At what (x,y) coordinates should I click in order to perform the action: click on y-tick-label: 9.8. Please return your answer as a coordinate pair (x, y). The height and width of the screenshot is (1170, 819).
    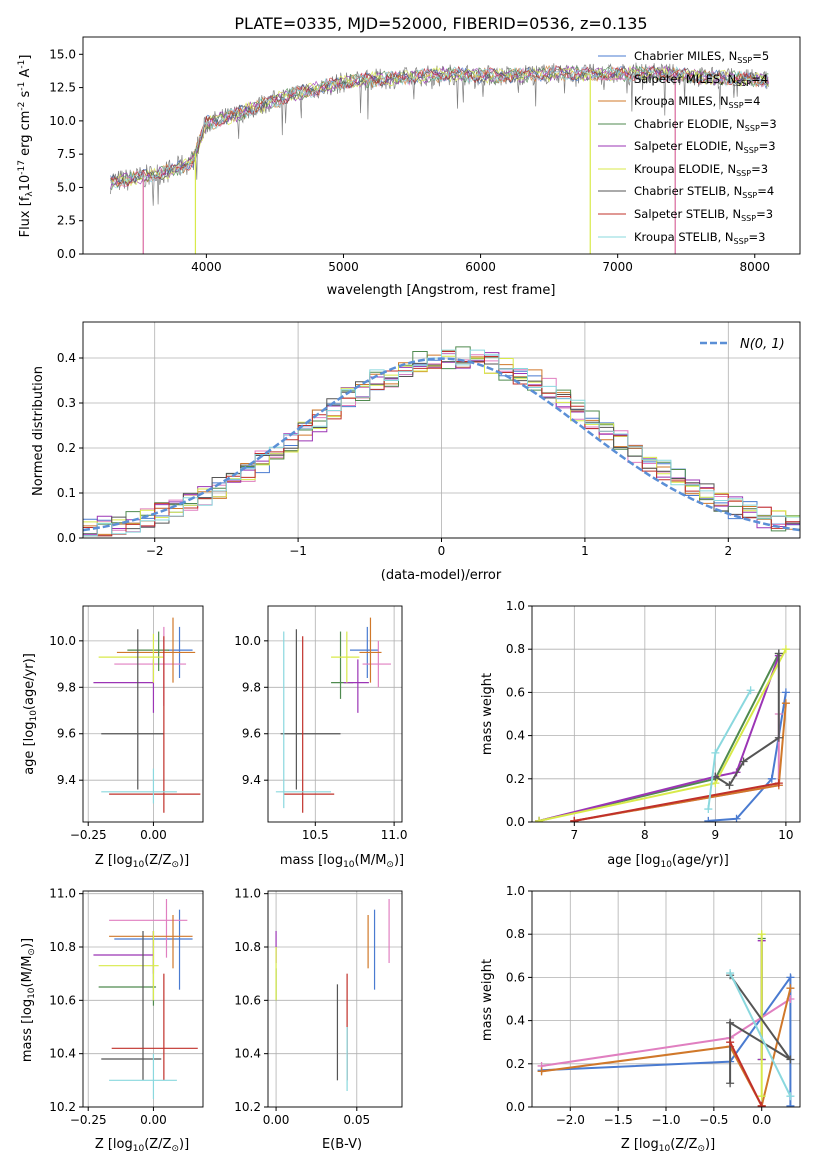
    Looking at the image, I should click on (66, 687).